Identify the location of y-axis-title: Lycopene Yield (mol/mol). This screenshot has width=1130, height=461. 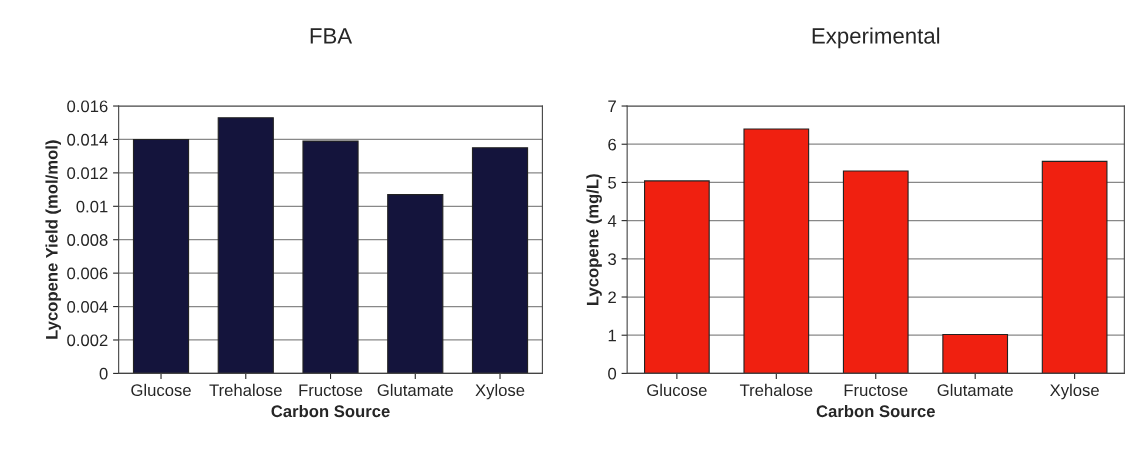
(53, 239).